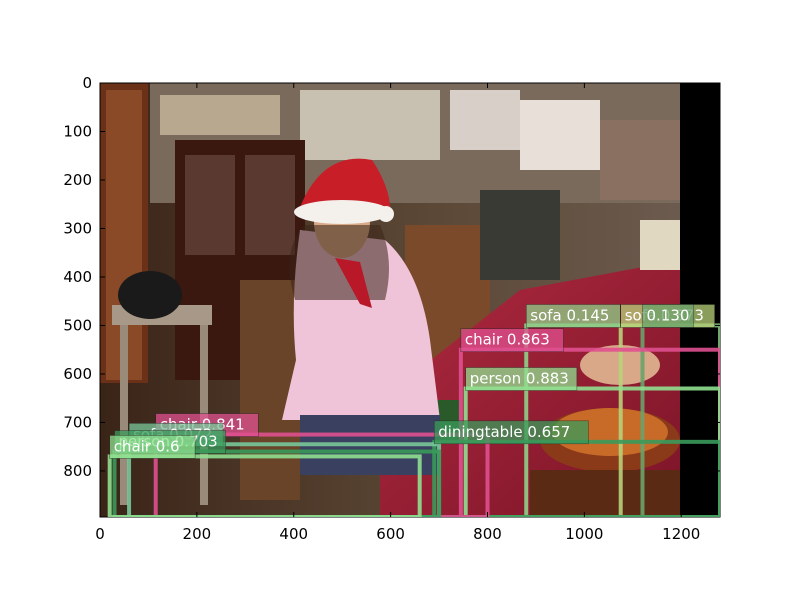  Describe the element at coordinates (77, 422) in the screenshot. I see `y-tick-label: 700` at that location.